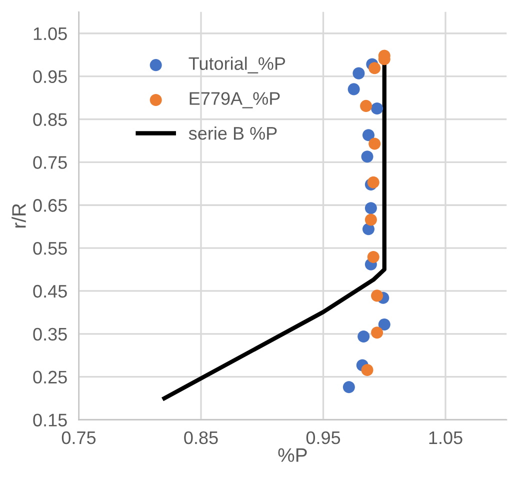 The height and width of the screenshot is (477, 525). I want to click on x-tick-label: 0.95, so click(323, 437).